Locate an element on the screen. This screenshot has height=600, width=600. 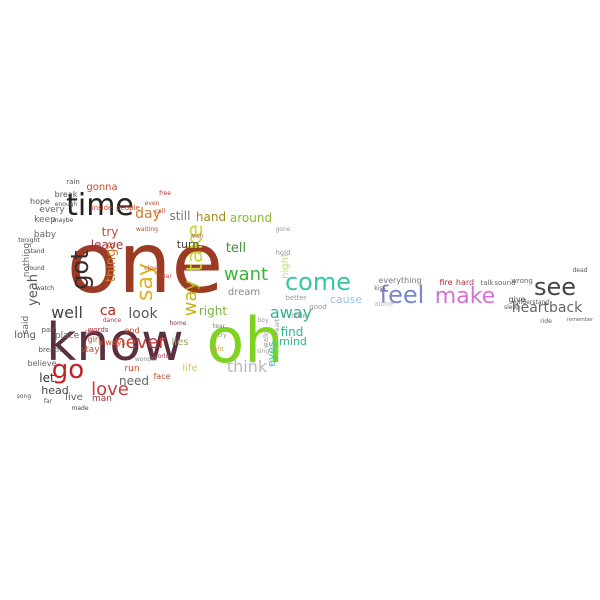
cloud-word-run: run is located at coordinates (131, 369).